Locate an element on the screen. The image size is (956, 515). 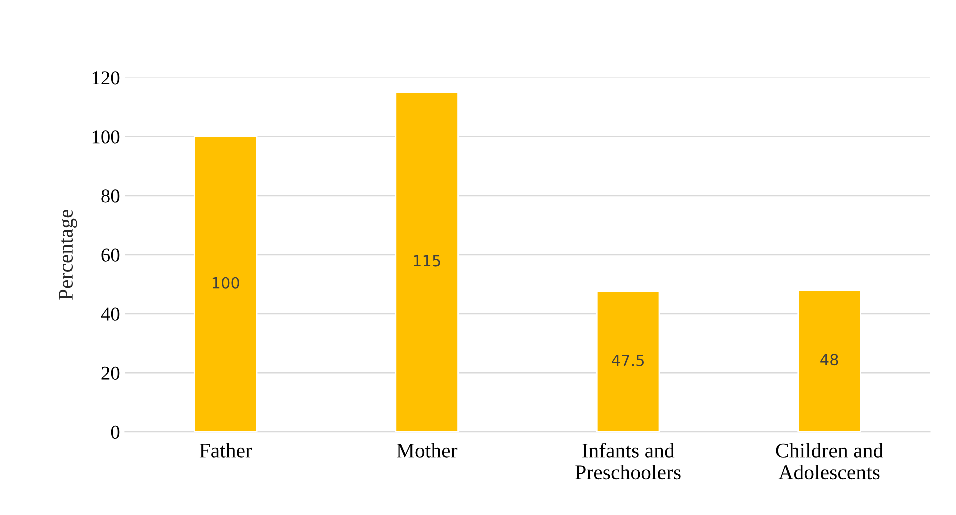
x-tick-label: Father is located at coordinates (226, 450).